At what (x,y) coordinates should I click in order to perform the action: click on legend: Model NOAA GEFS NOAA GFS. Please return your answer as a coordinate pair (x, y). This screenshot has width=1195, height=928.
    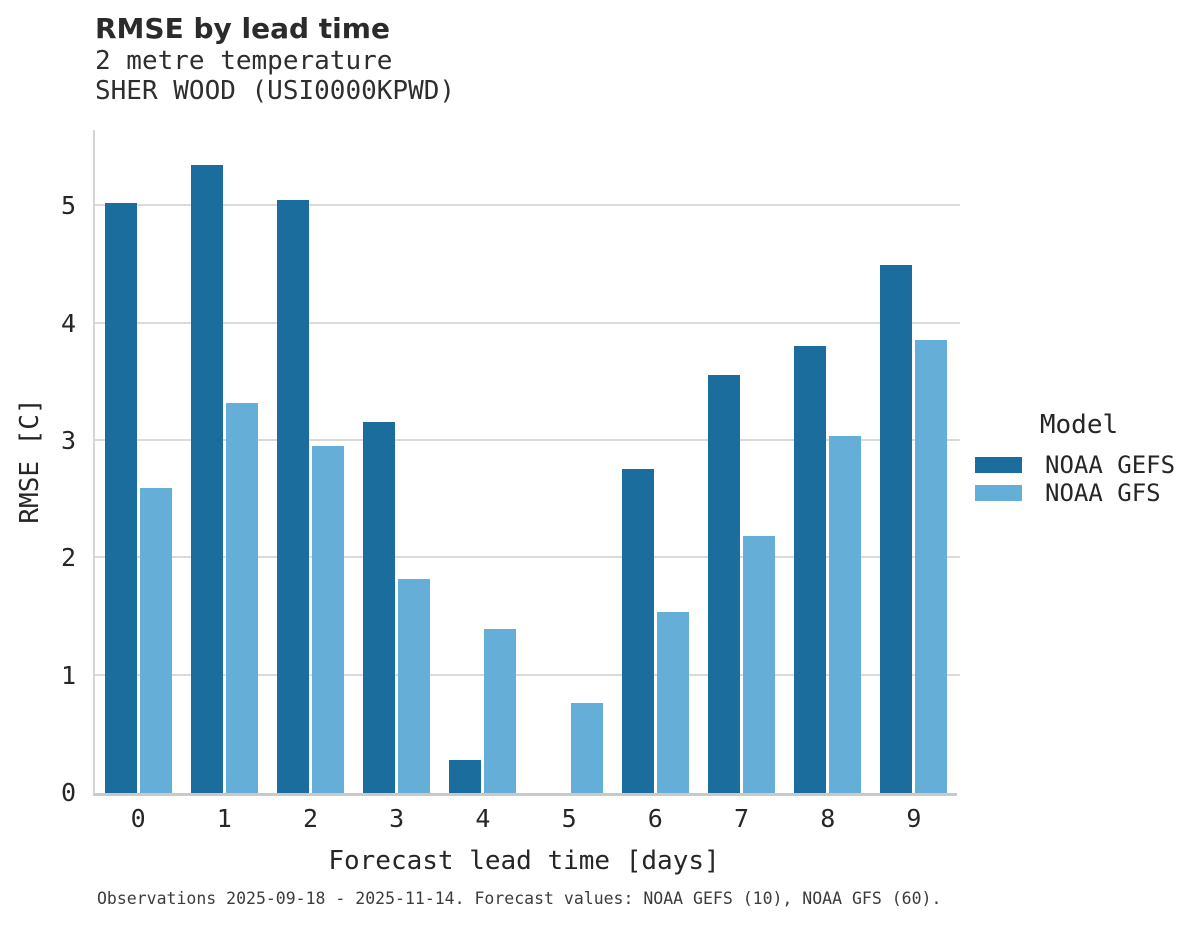
    Looking at the image, I should click on (1079, 458).